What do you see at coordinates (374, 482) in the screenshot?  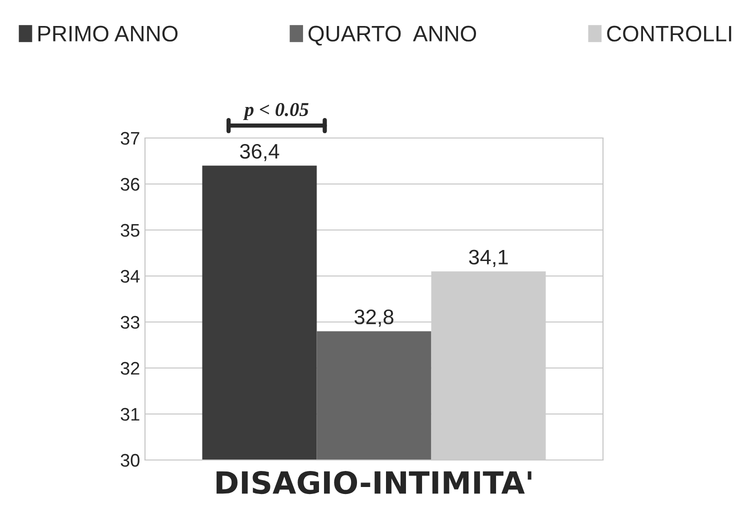 I see `x-axis-title: DISAGIO-INTIMITA'` at bounding box center [374, 482].